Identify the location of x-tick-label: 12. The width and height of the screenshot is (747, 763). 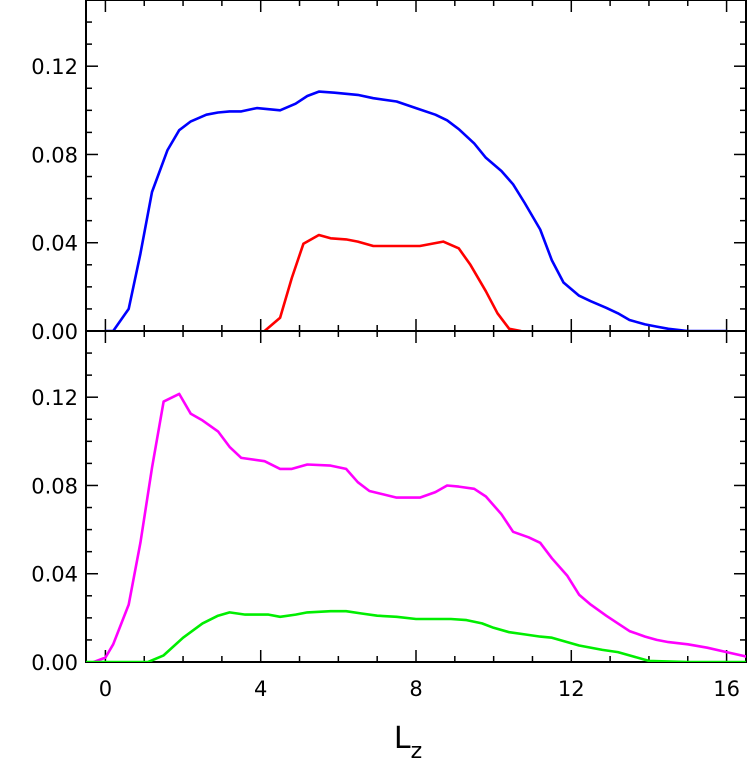
(571, 689).